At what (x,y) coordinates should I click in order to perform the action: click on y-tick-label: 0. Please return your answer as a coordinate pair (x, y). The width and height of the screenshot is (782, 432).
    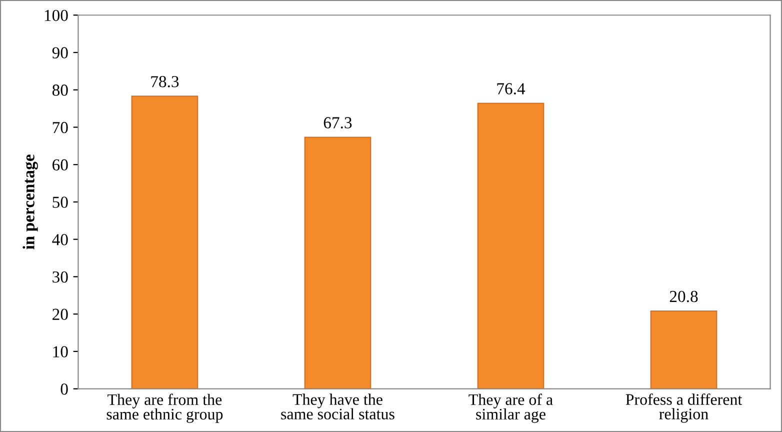
    Looking at the image, I should click on (64, 389).